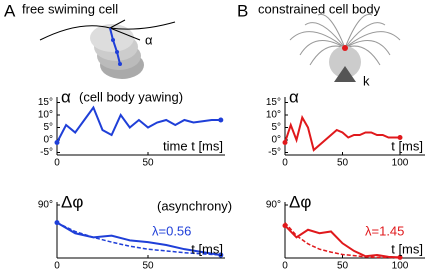  Describe the element at coordinates (171, 230) in the screenshot. I see `fit-label: λ=0.56` at that location.